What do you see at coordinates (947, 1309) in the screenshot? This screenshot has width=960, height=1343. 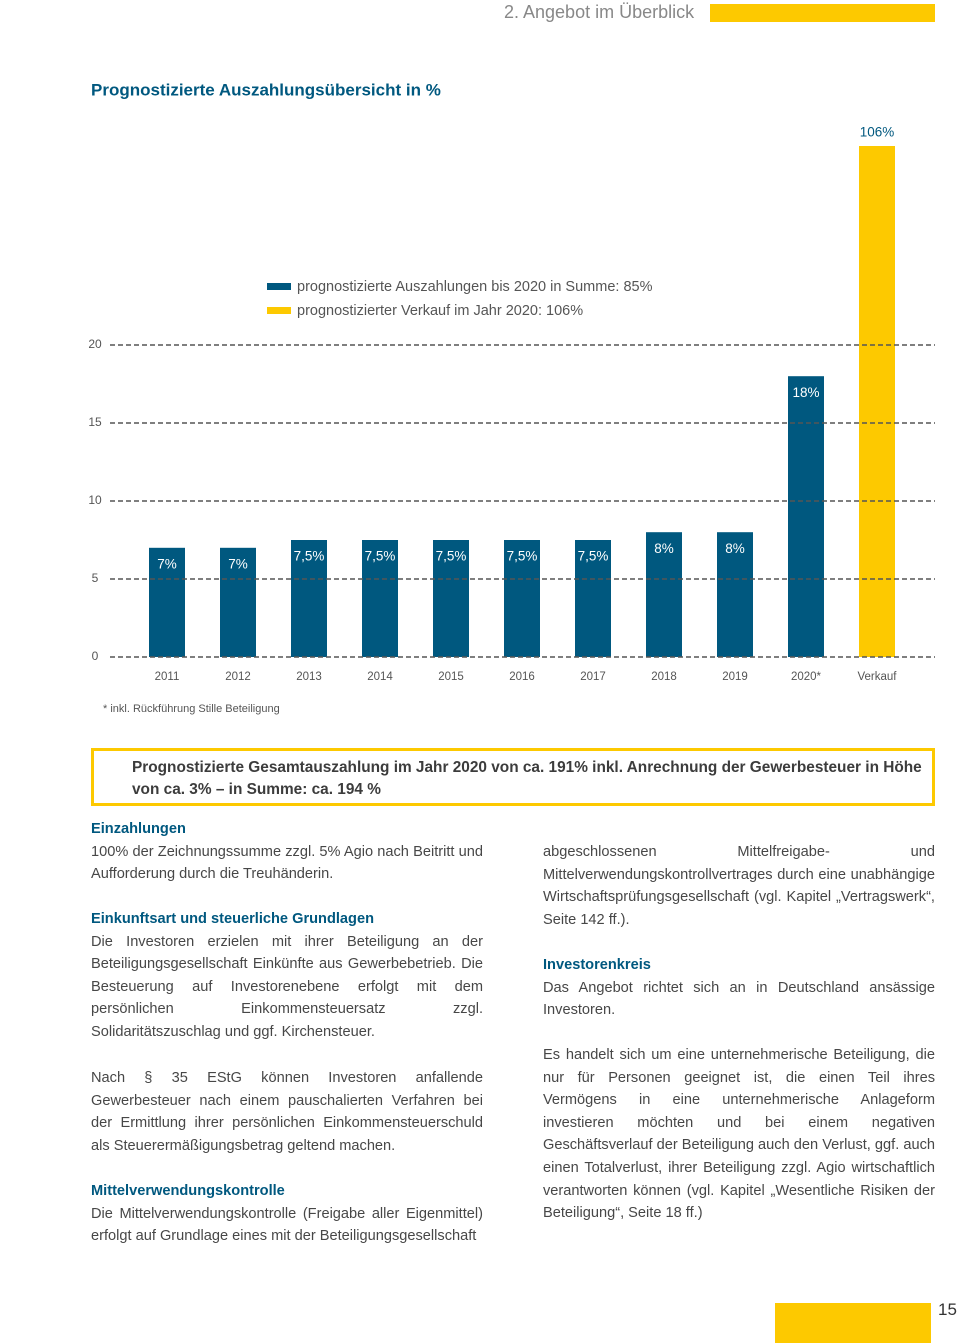 I see `page-number: 15` at bounding box center [947, 1309].